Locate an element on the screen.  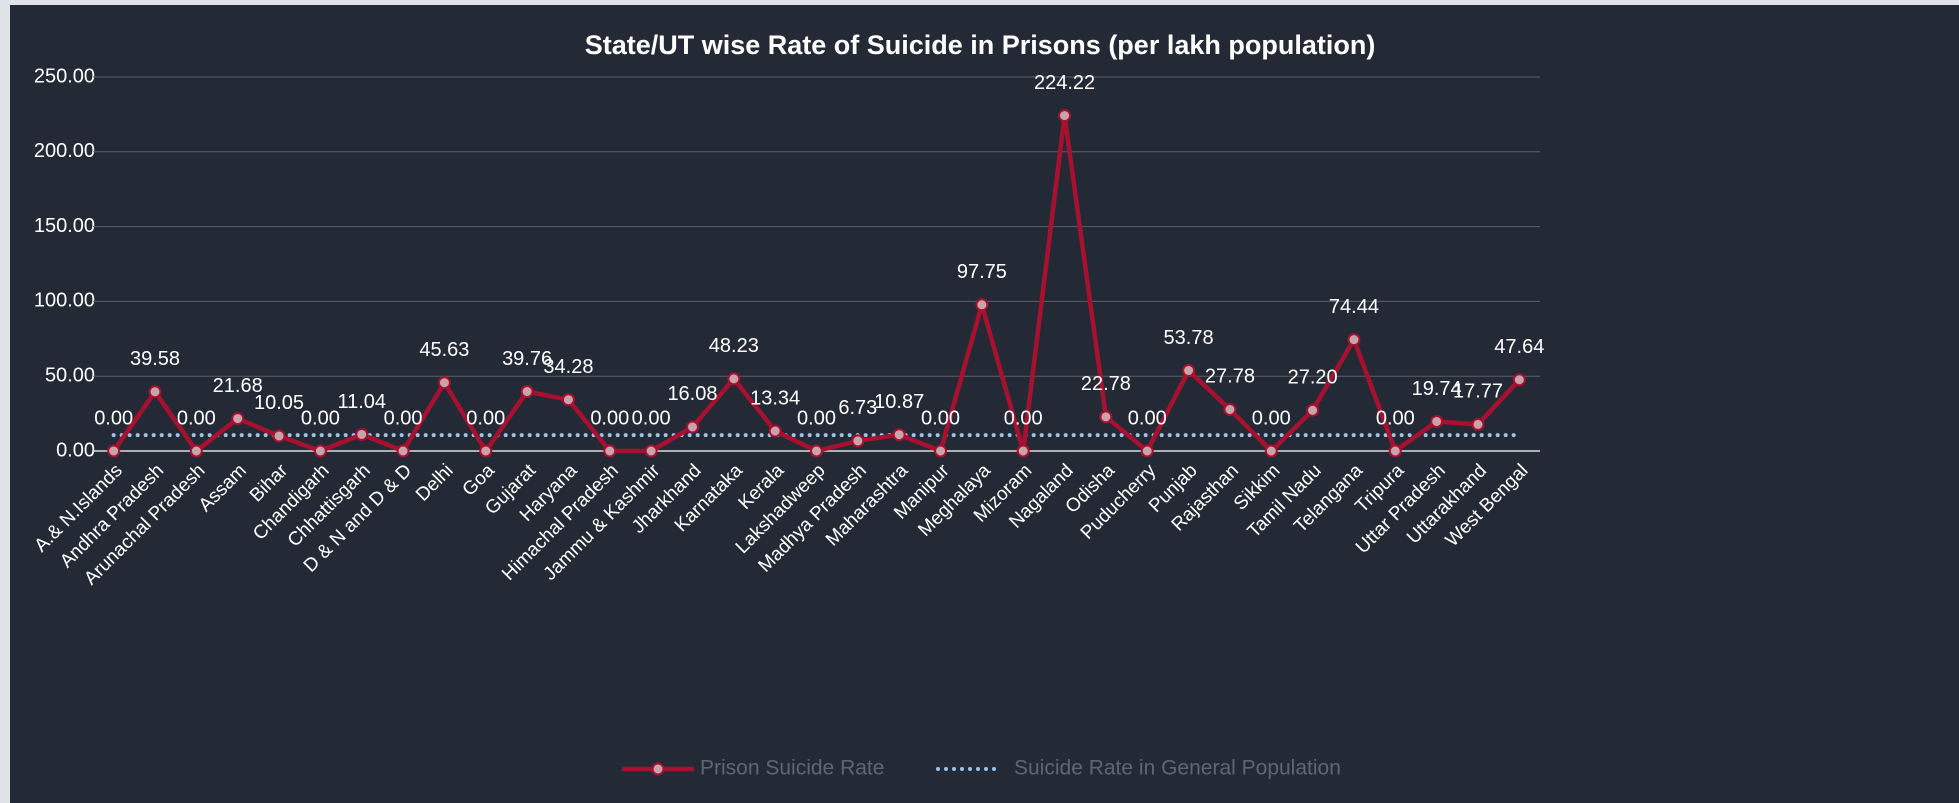
data-label: 21.68 is located at coordinates (238, 386).